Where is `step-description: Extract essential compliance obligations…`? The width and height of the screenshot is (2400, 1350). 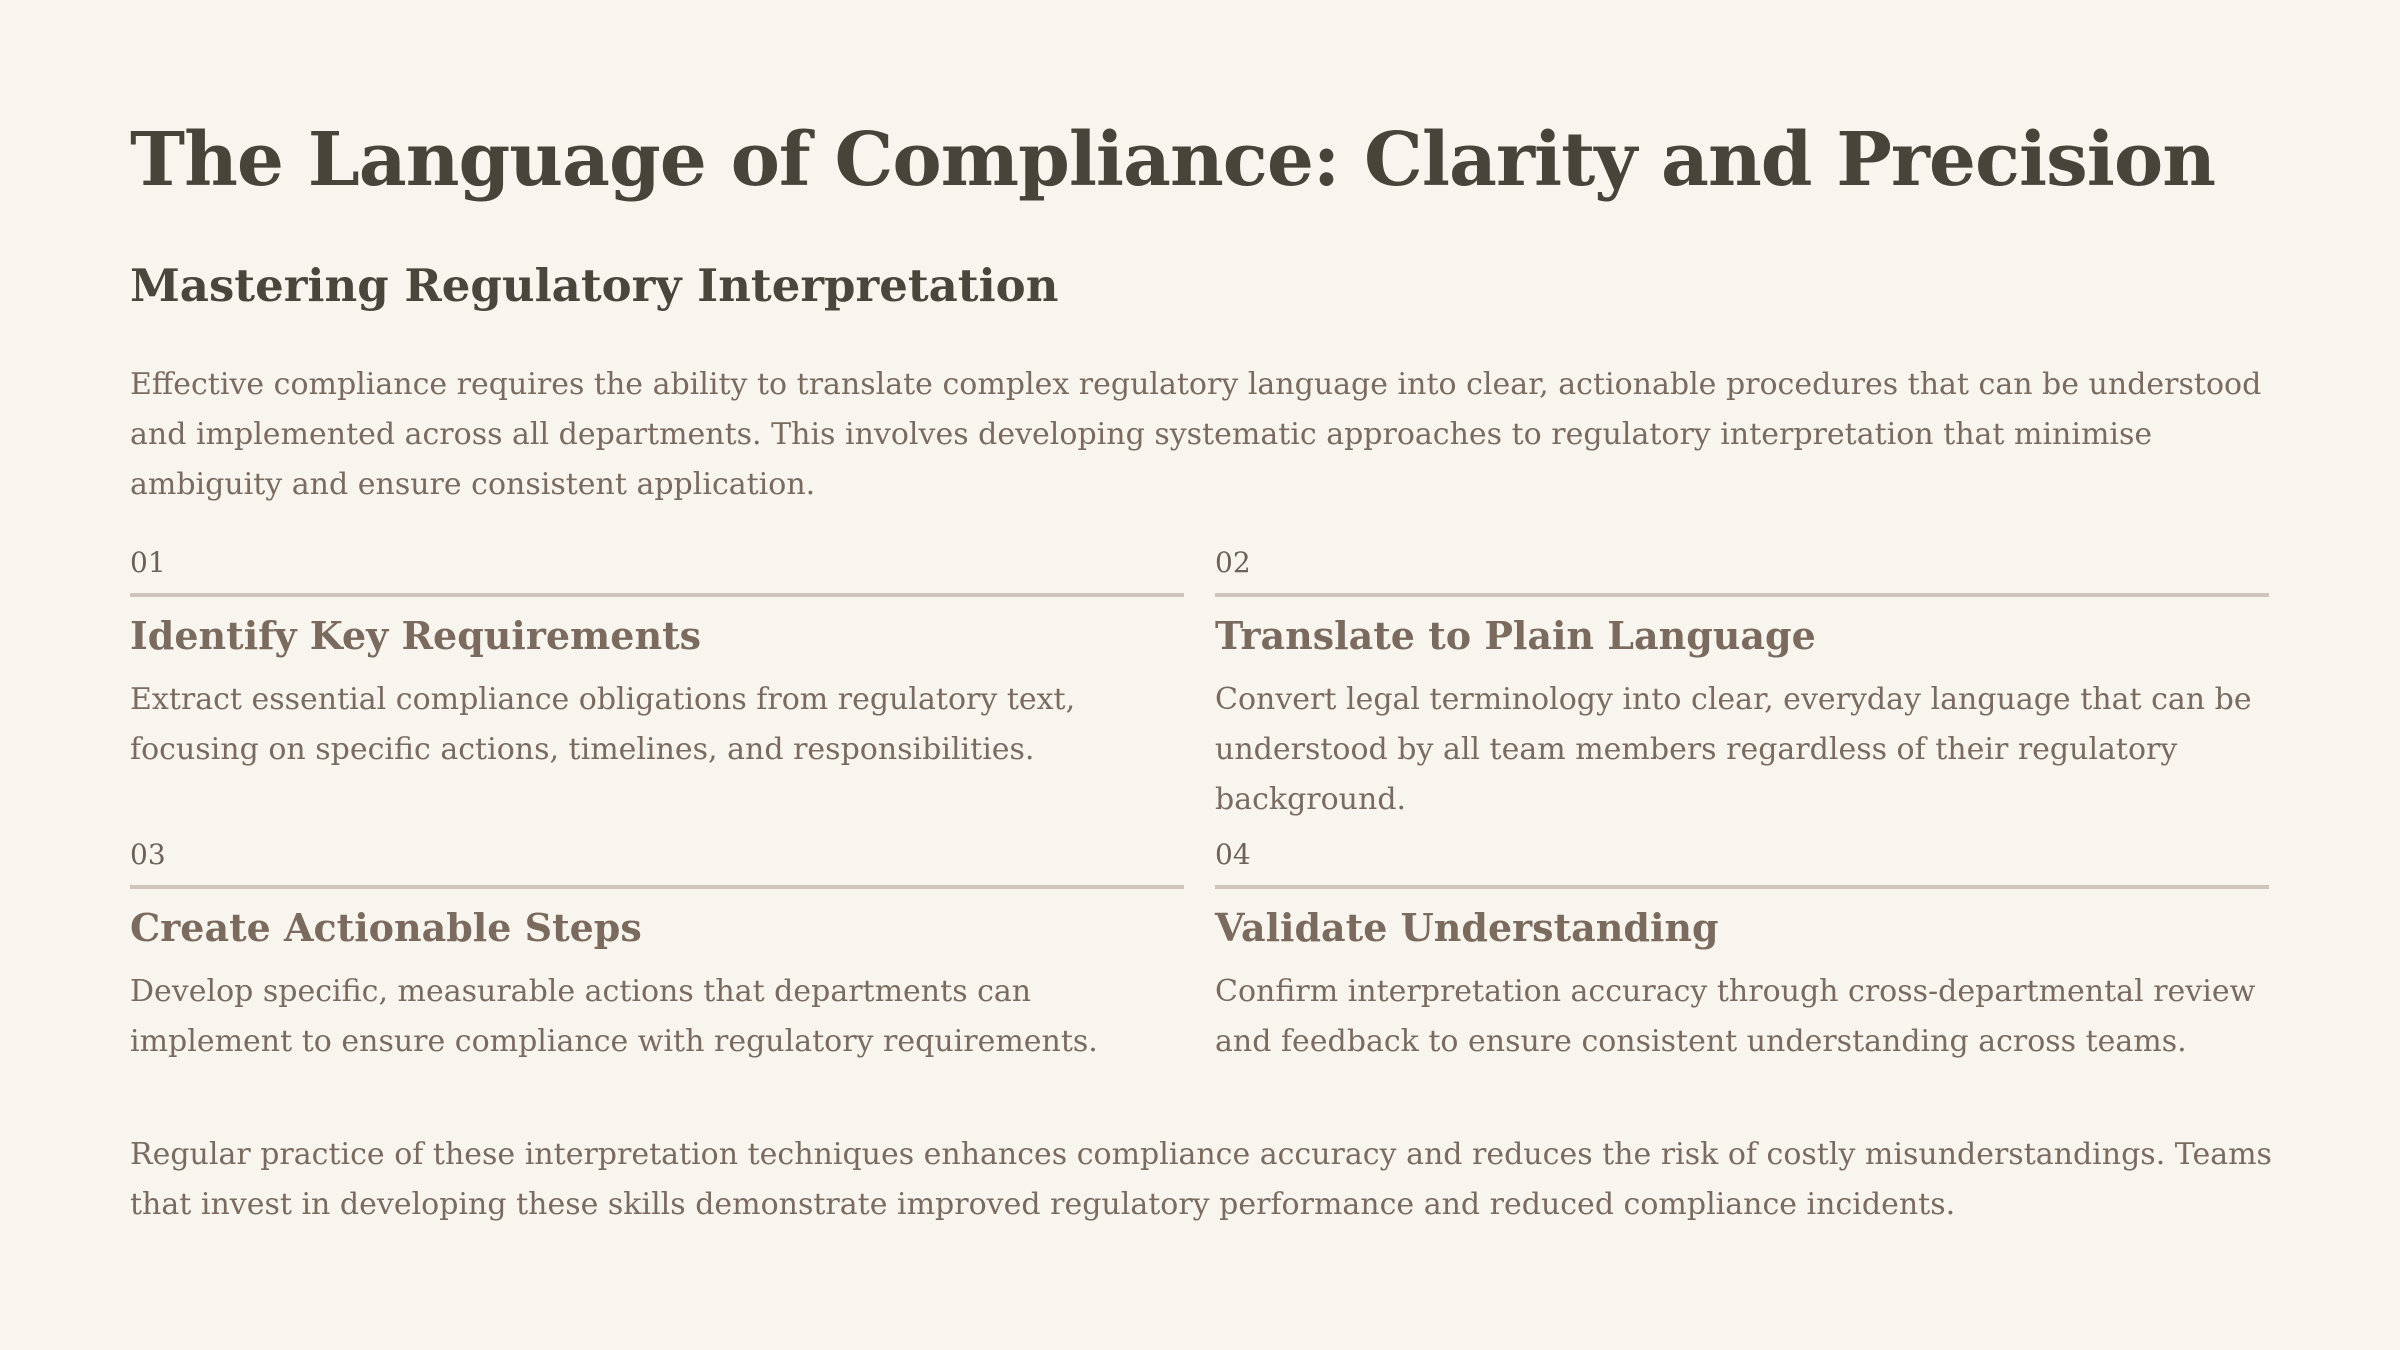 step-description: Extract essential compliance obligations… is located at coordinates (603, 724).